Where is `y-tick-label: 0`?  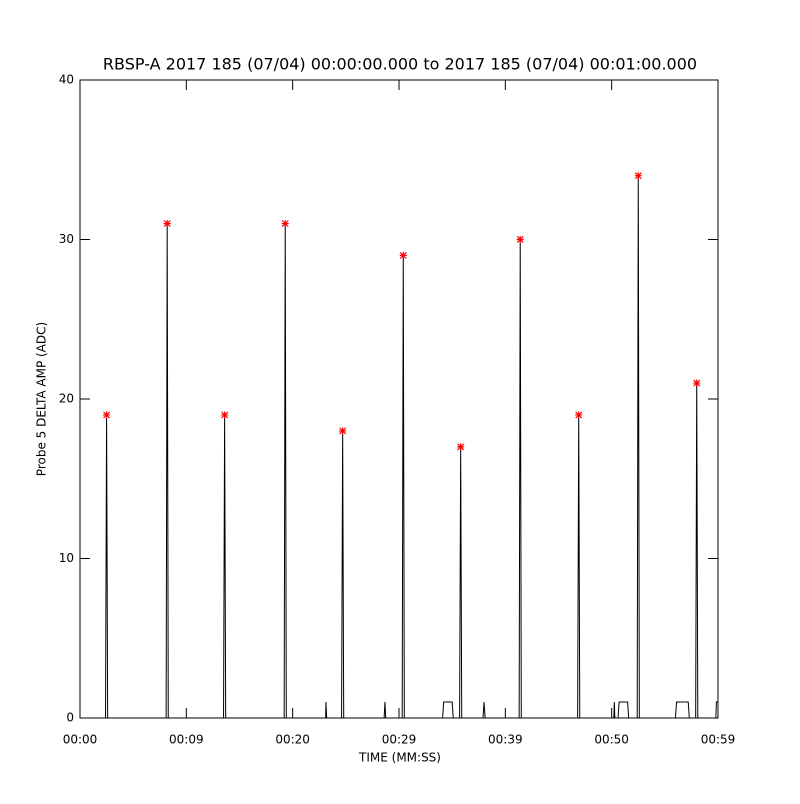
y-tick-label: 0 is located at coordinates (70, 718).